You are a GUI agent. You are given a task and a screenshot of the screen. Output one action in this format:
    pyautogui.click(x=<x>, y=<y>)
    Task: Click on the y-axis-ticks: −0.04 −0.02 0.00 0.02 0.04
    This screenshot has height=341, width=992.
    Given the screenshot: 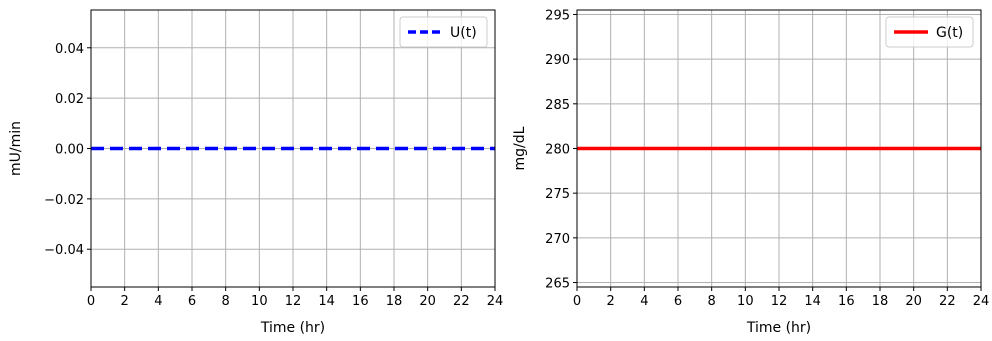 What is the action you would take?
    pyautogui.click(x=67, y=150)
    